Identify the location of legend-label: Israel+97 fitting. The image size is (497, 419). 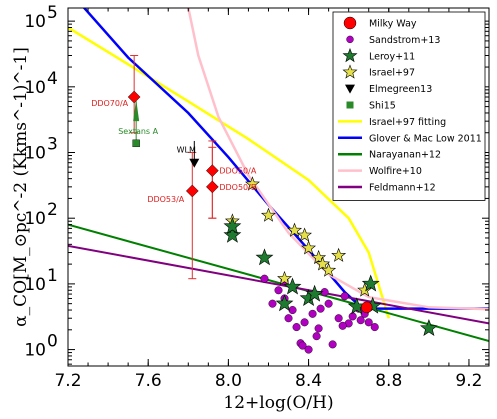
(407, 122).